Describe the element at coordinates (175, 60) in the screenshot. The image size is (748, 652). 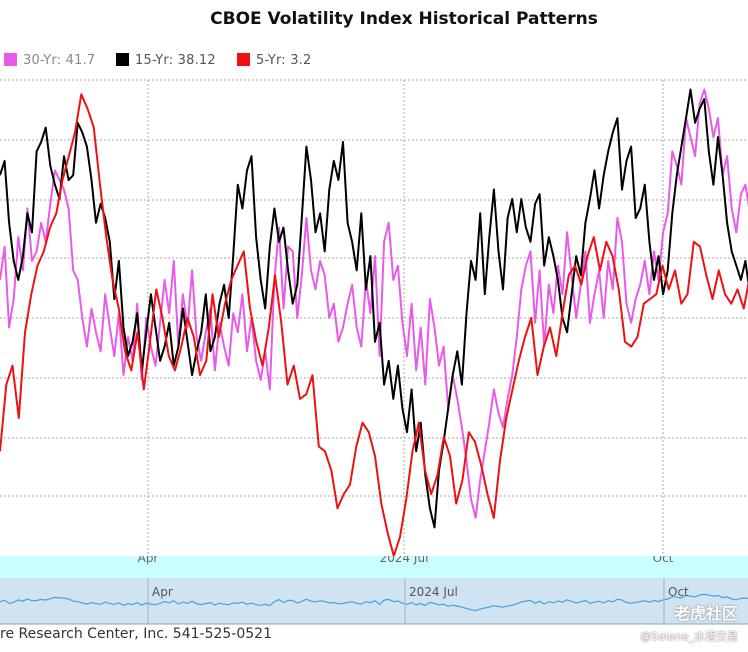
I see `legend-label-15yr: 15-Yr: 38.12` at that location.